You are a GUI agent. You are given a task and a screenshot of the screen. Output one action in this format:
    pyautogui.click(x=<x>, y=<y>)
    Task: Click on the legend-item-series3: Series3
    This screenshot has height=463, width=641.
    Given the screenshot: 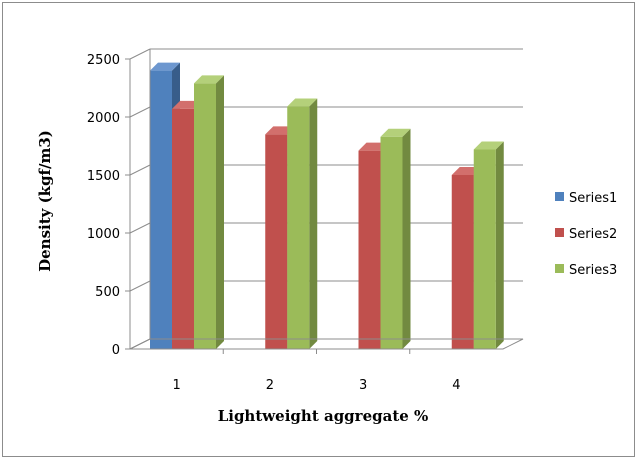 What is the action you would take?
    pyautogui.click(x=586, y=270)
    